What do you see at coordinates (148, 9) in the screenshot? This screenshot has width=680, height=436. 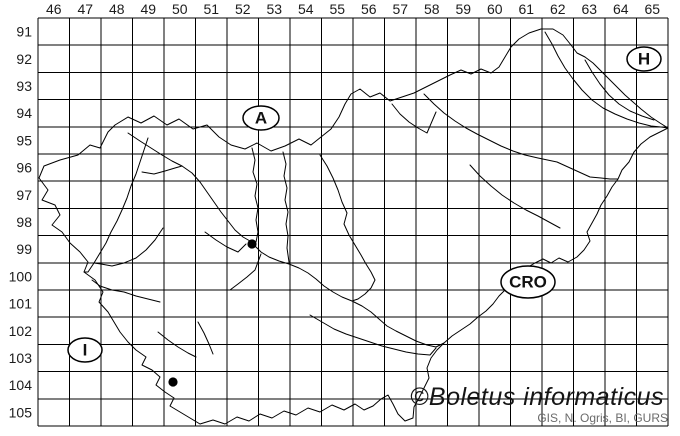 I see `col-label: 49` at bounding box center [148, 9].